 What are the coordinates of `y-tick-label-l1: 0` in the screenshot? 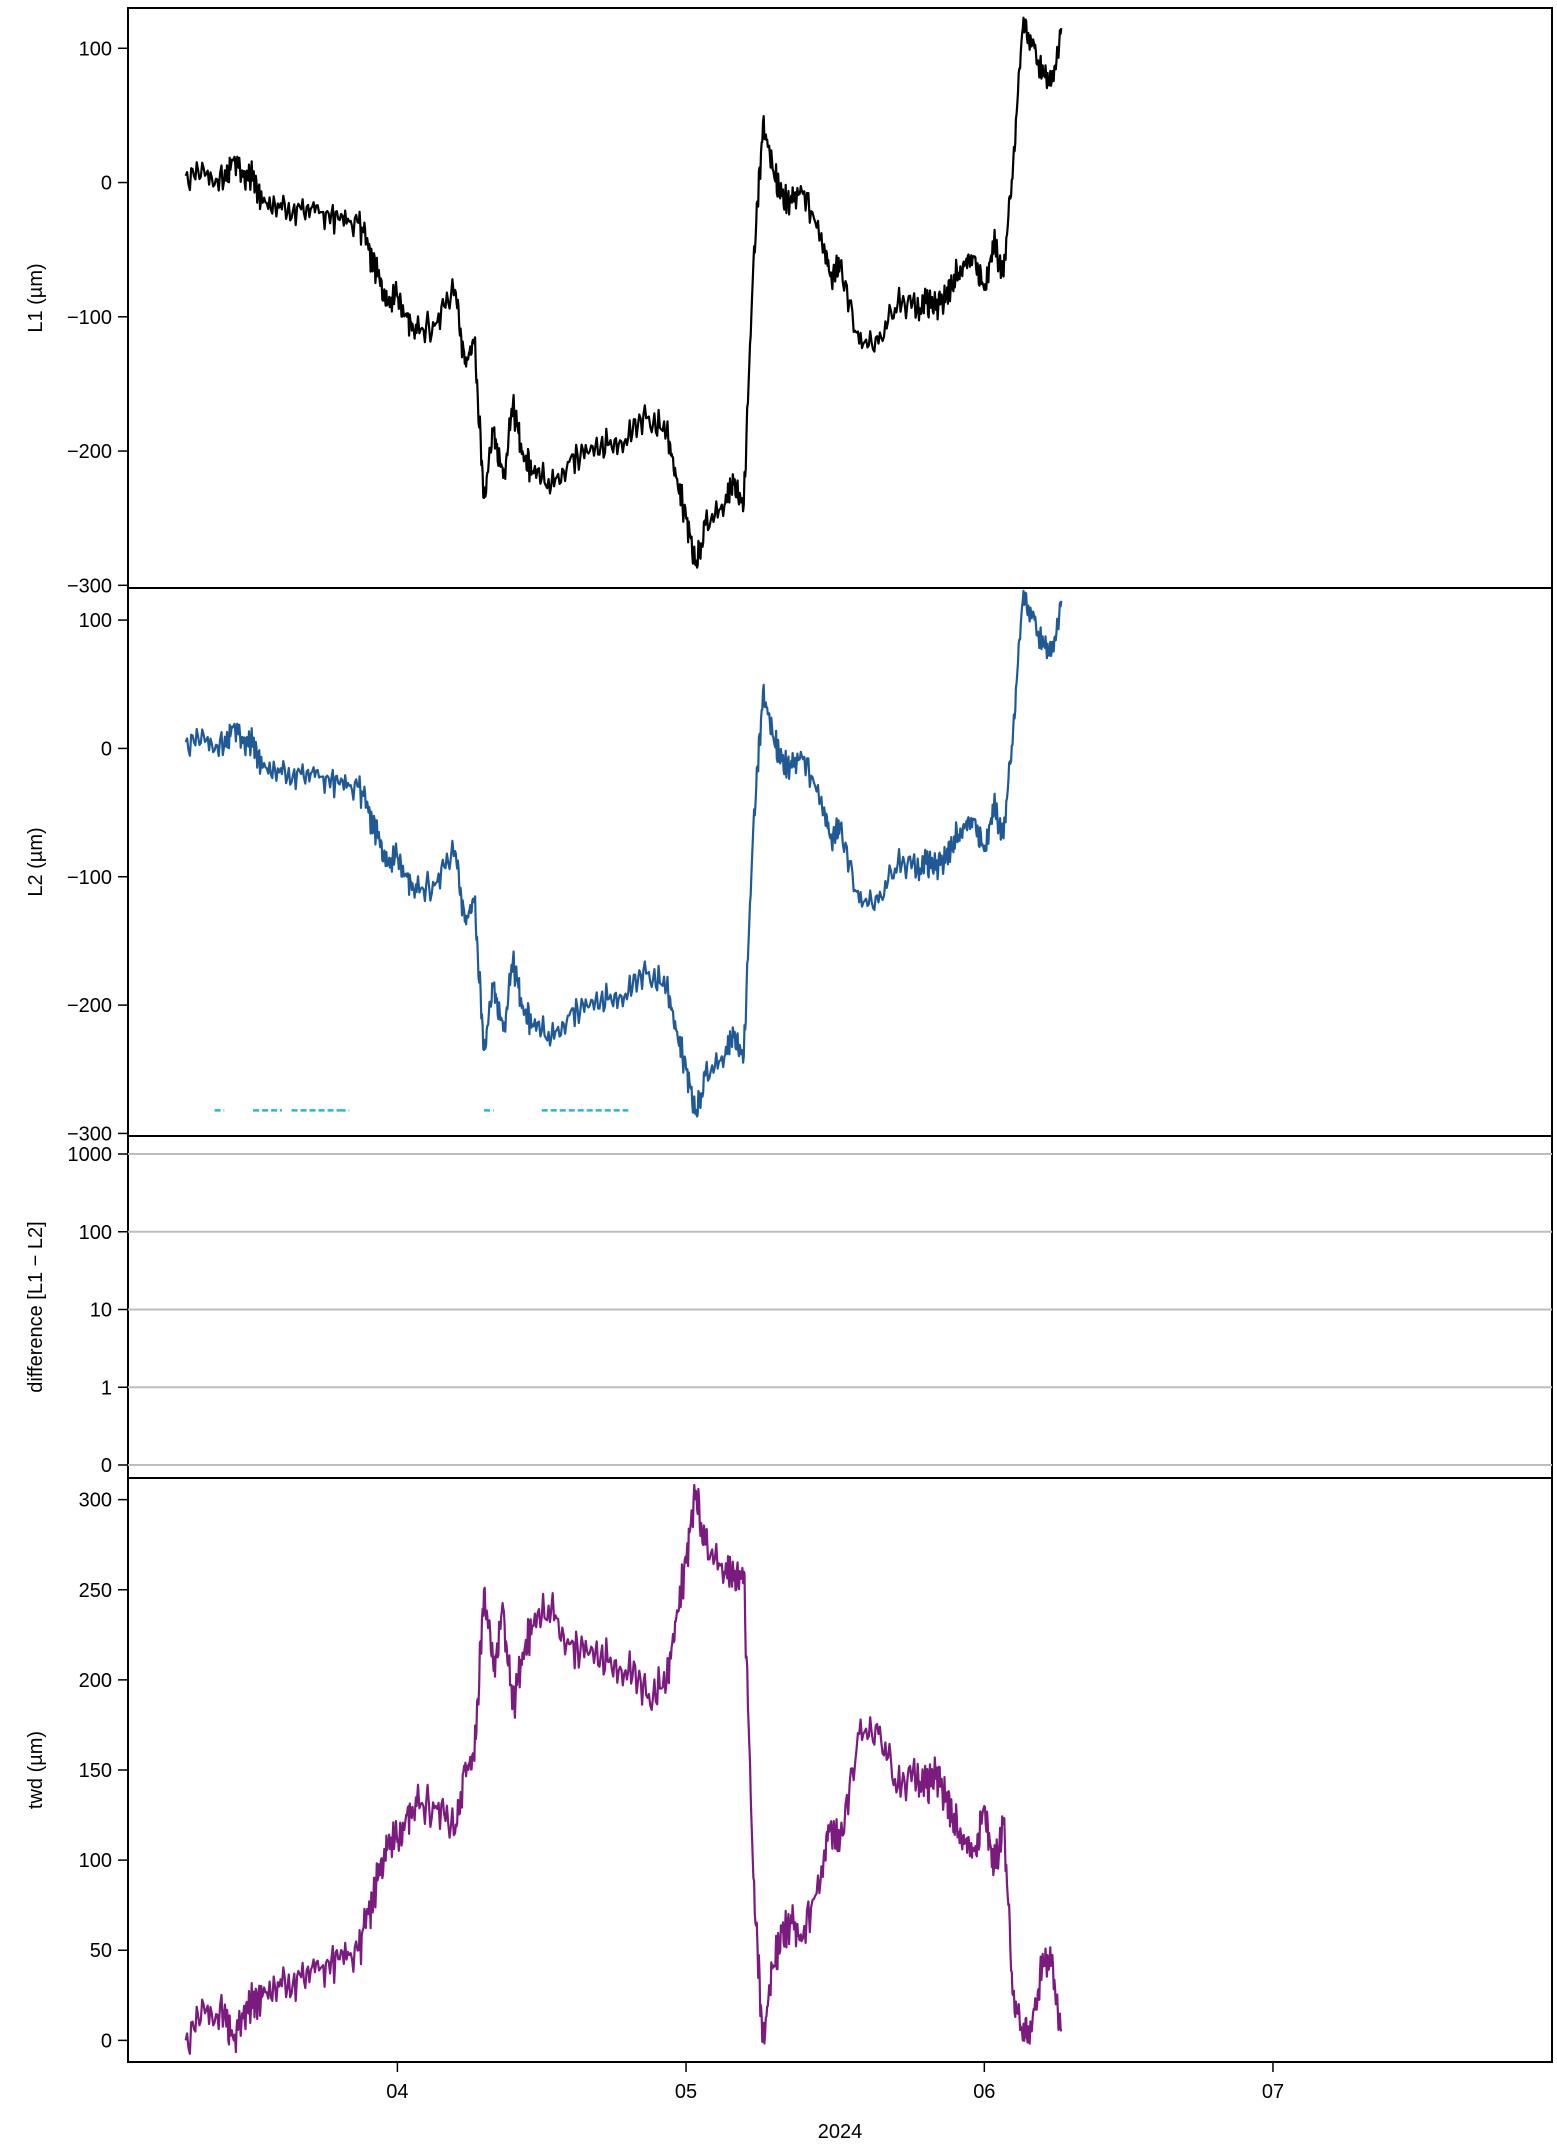 It's located at (106, 184).